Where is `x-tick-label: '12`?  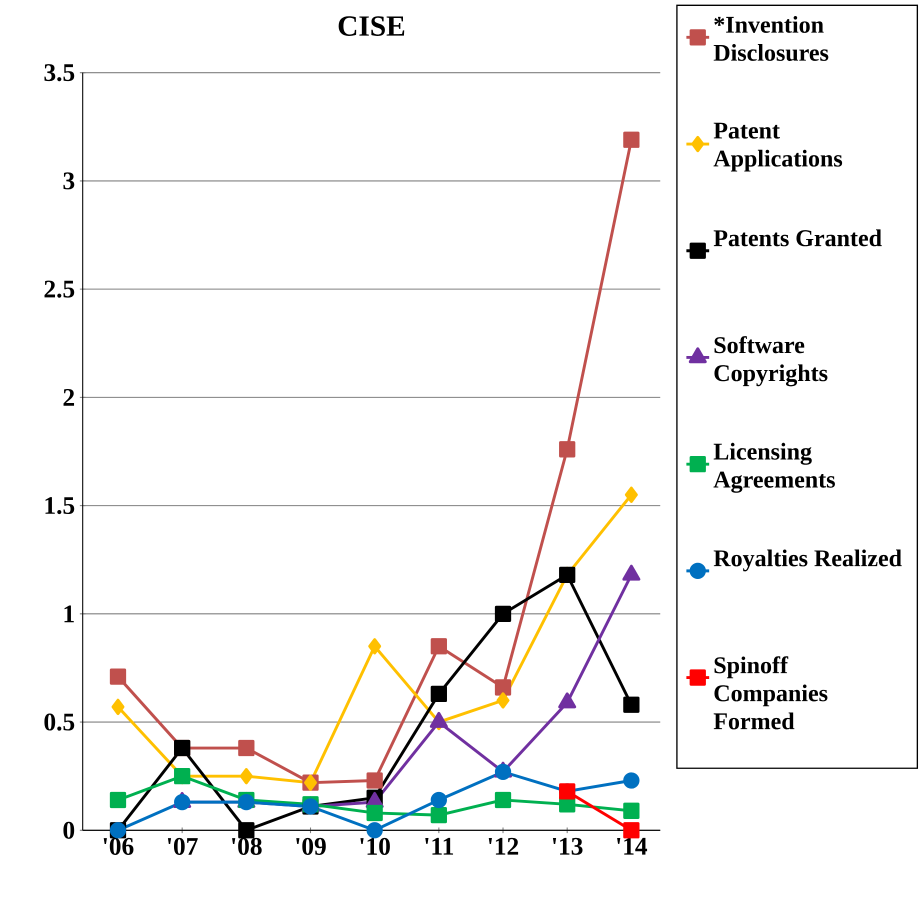
x-tick-label: '12 is located at coordinates (503, 846).